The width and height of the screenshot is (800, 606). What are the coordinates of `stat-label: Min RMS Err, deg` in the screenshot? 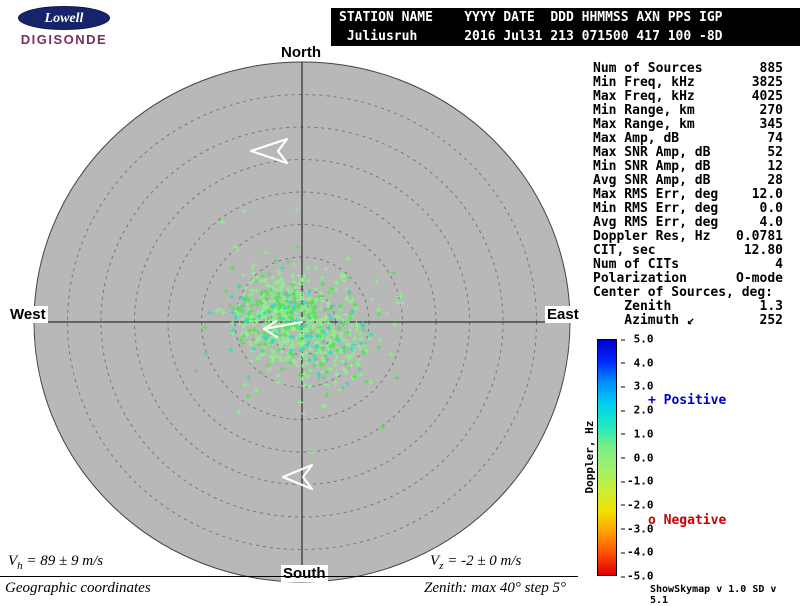 It's located at (656, 208).